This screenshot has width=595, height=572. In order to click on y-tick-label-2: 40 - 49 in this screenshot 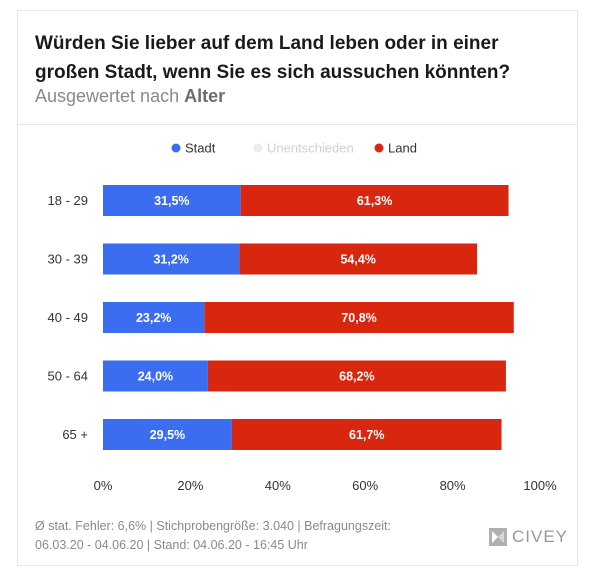, I will do `click(68, 317)`.